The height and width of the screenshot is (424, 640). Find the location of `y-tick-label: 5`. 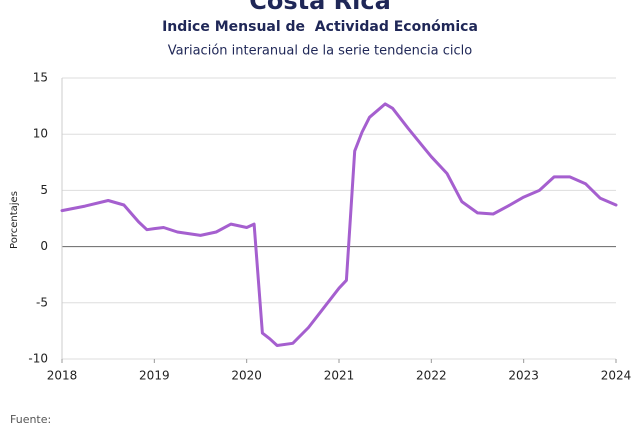

y-tick-label: 5 is located at coordinates (44, 190).